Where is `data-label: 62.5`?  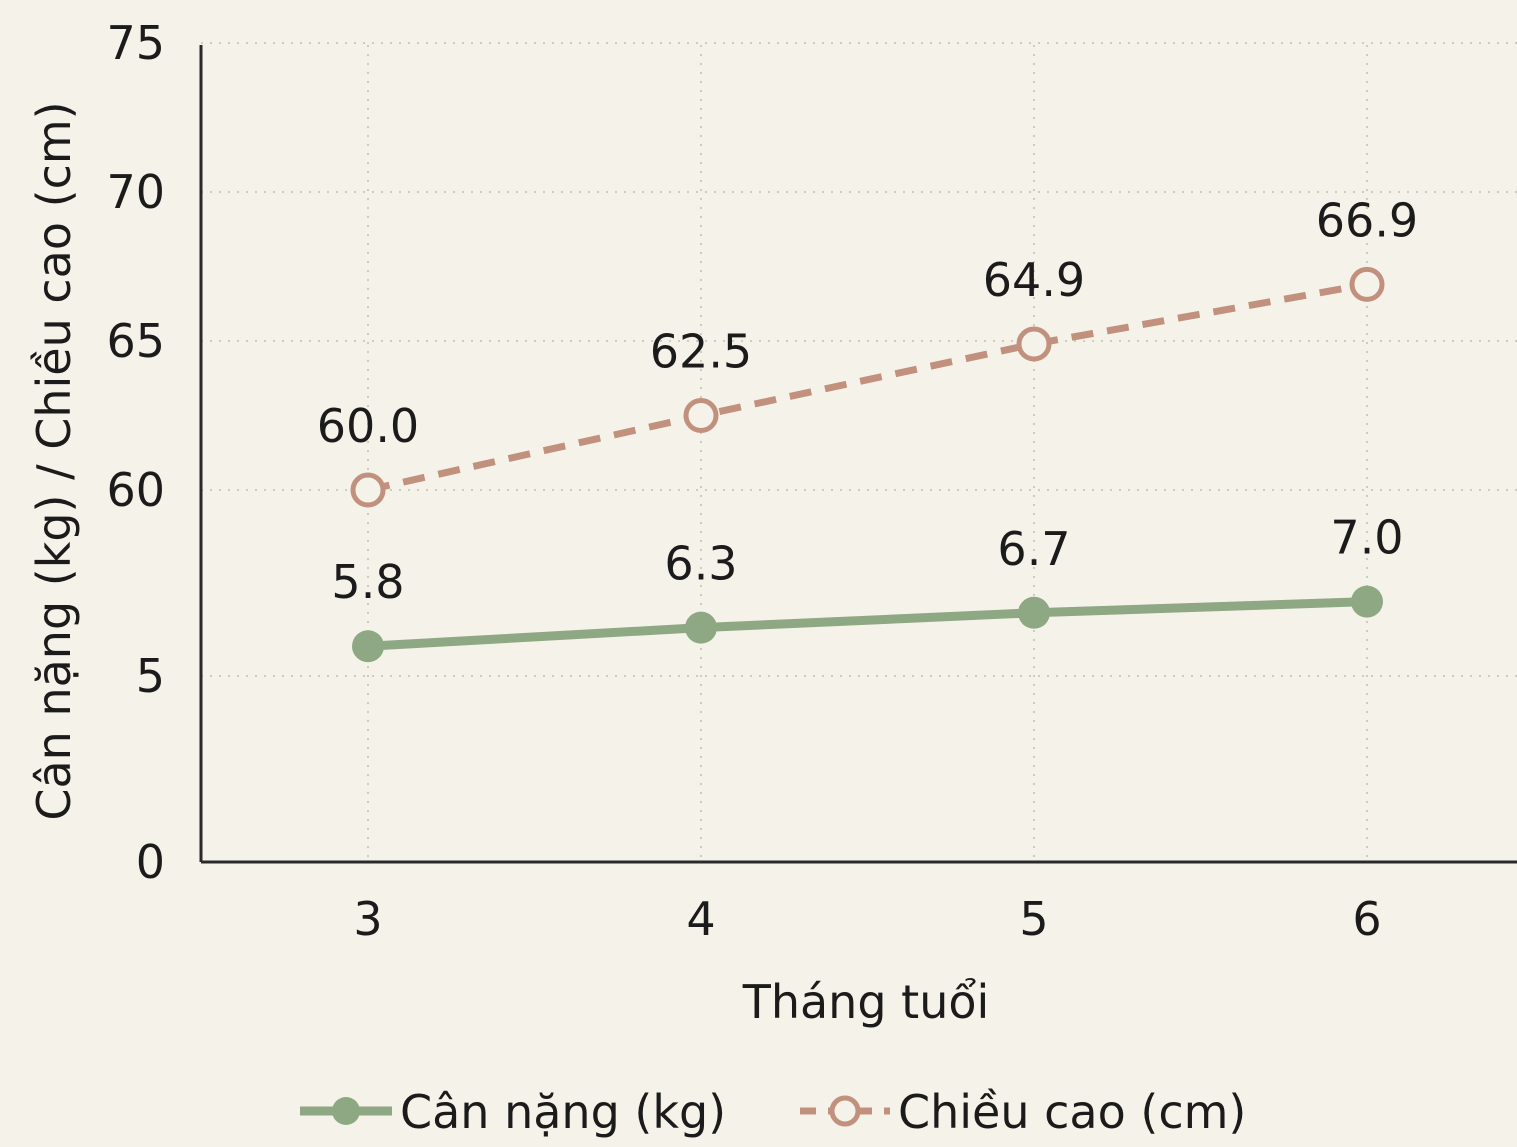
data-label: 62.5 is located at coordinates (701, 352).